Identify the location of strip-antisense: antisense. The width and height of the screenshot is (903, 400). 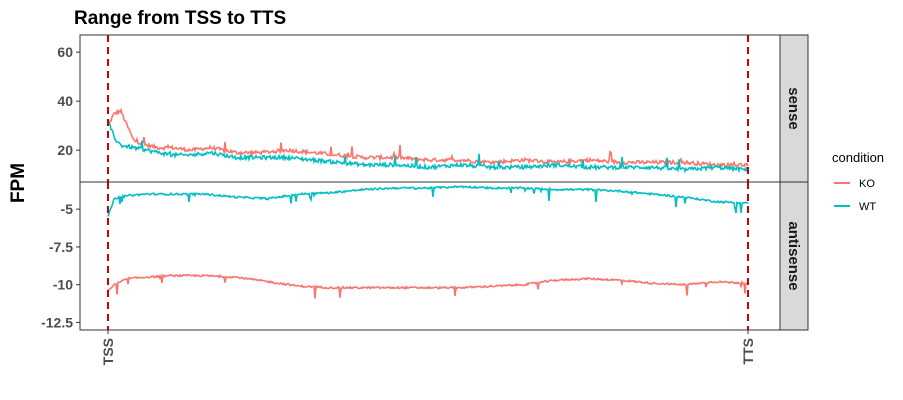
(794, 256).